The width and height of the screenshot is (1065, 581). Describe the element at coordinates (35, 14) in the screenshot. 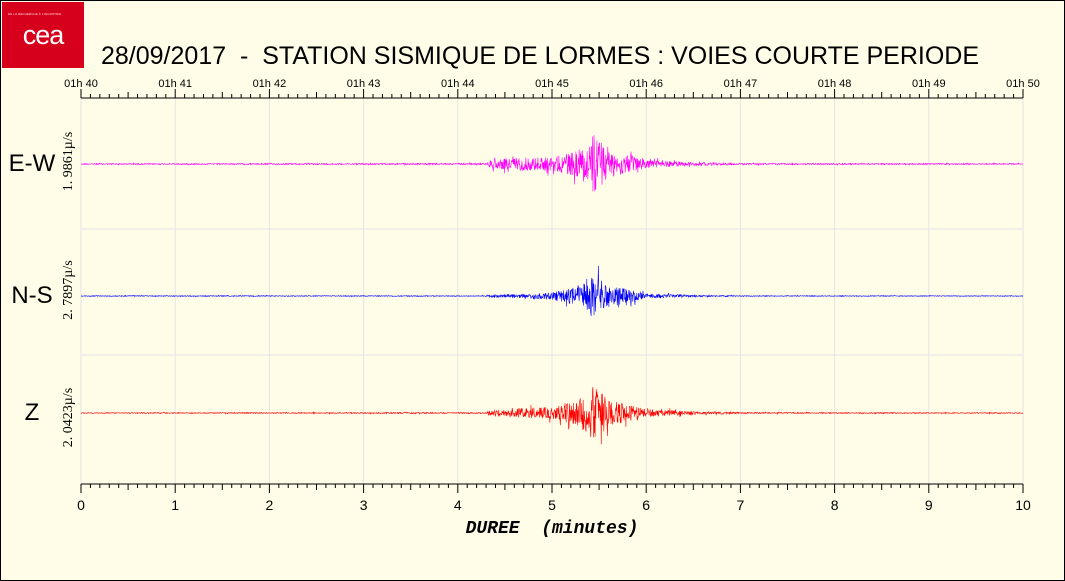

I see `logo-tagline: DE LA RECHERCHE À L'INDUSTRIE` at that location.